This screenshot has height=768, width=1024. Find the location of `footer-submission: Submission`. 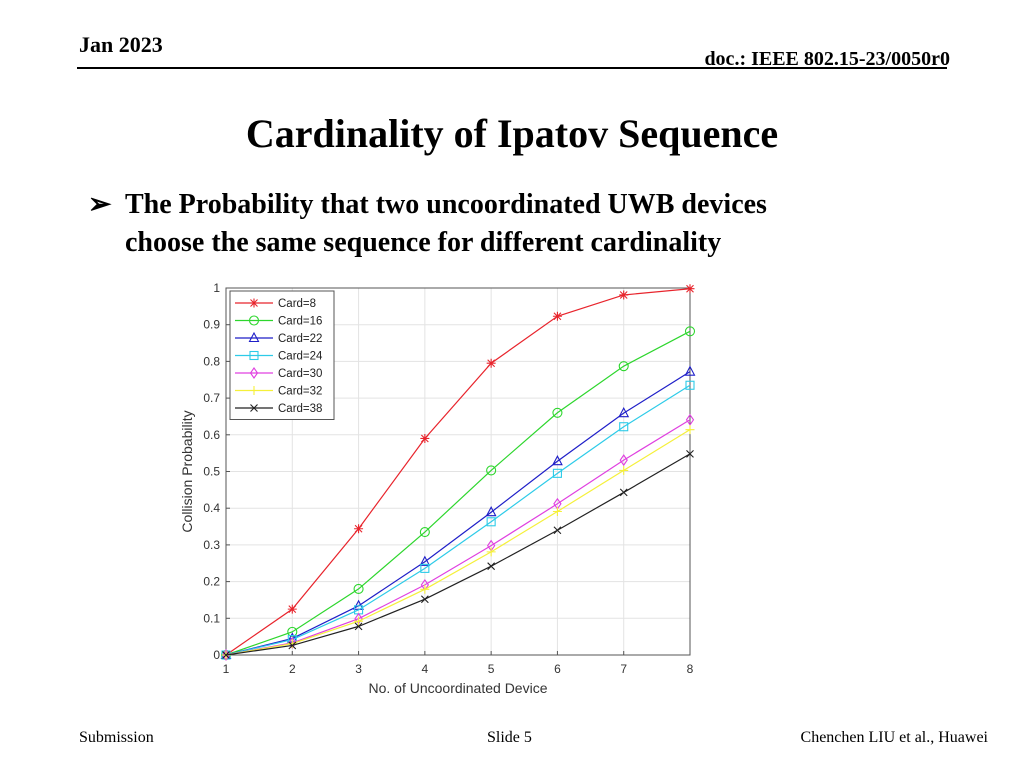

footer-submission: Submission is located at coordinates (116, 737).